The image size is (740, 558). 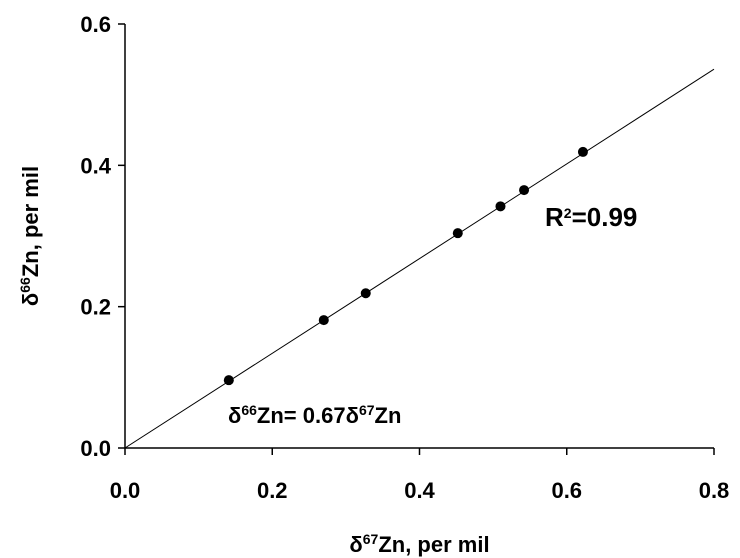 I want to click on x-tick-label: 0.6, so click(x=566, y=490).